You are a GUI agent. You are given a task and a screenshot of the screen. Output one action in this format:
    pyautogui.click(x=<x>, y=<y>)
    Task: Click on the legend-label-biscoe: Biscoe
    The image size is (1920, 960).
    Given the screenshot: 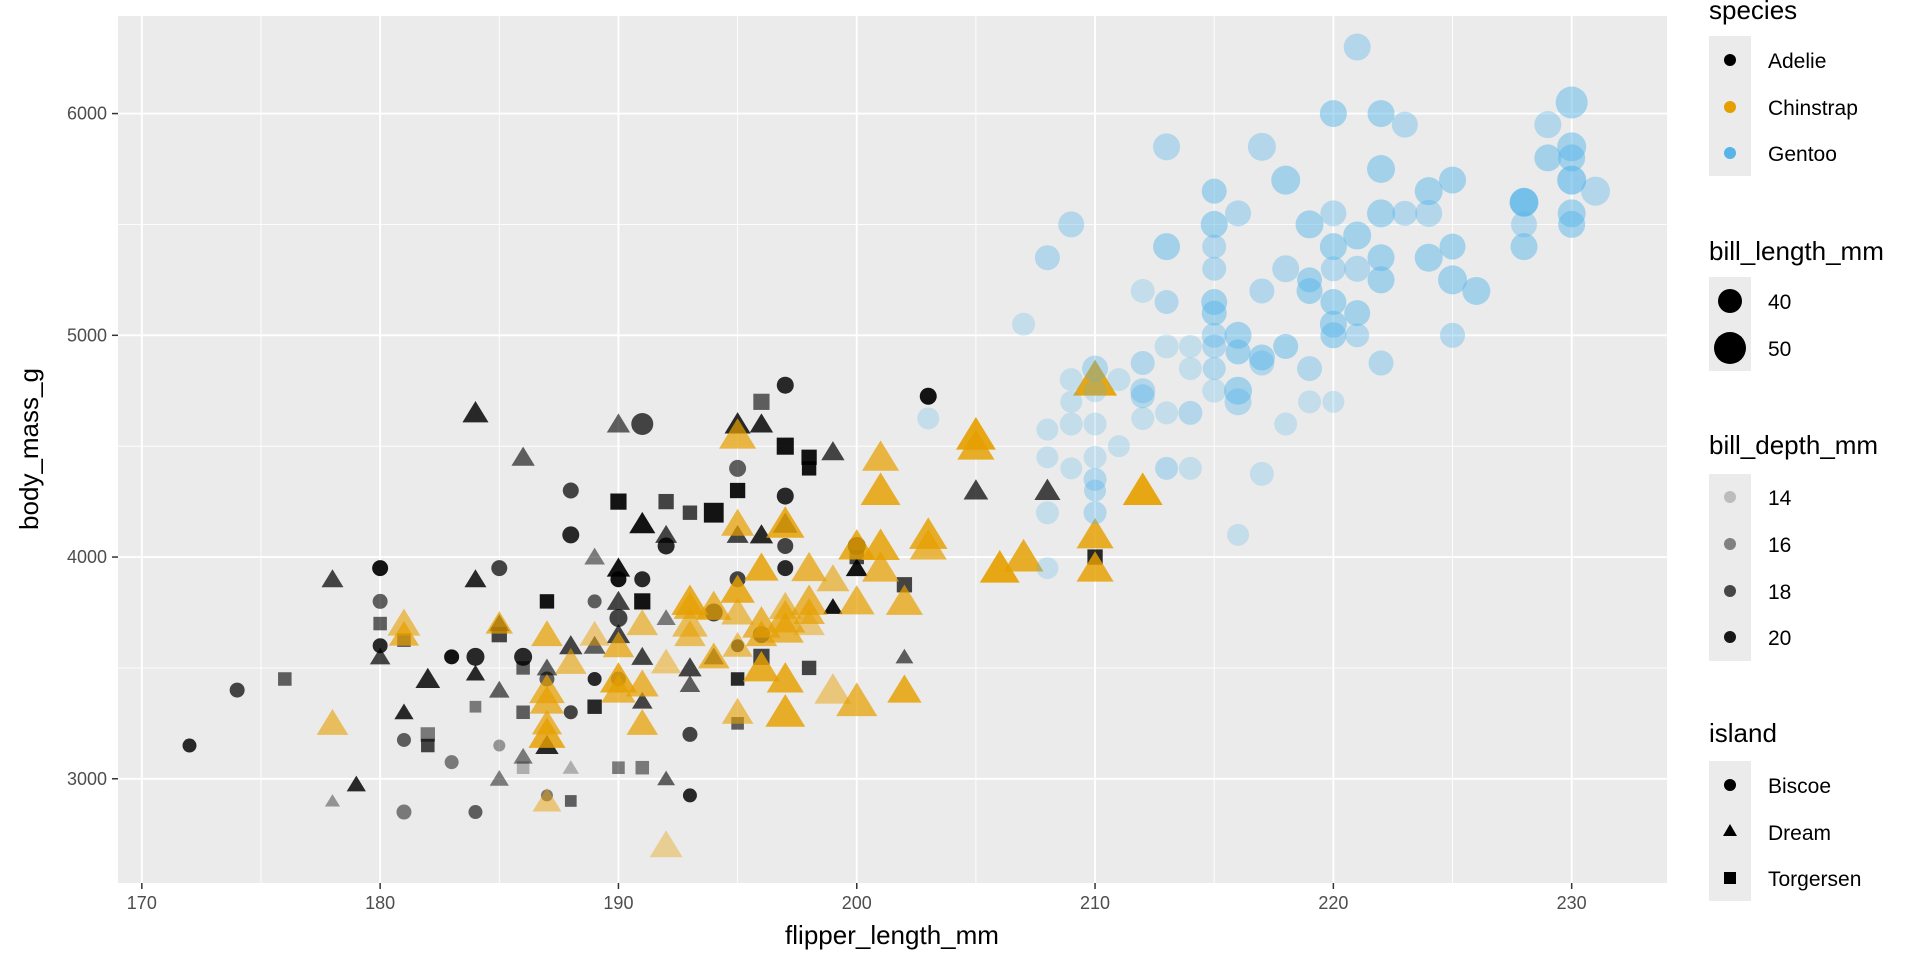 What is the action you would take?
    pyautogui.click(x=1799, y=786)
    